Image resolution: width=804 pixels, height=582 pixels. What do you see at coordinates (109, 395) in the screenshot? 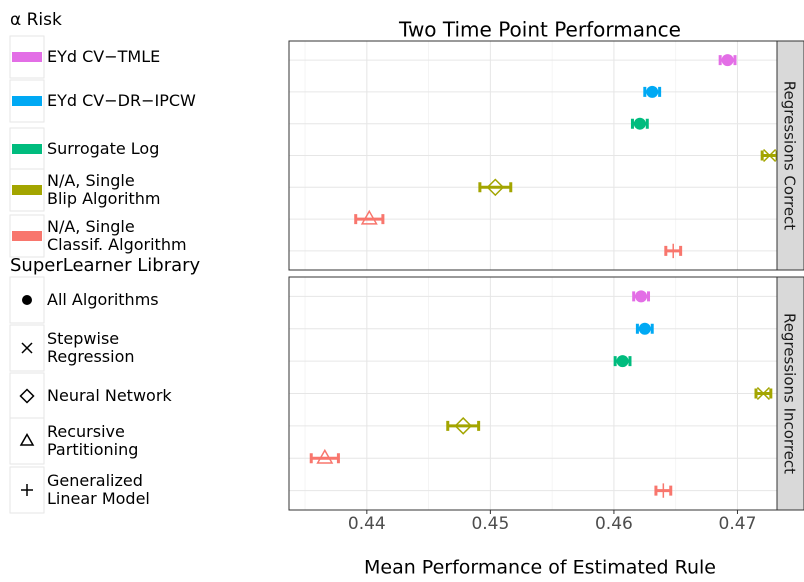
I see `legend-label: Neural Network` at bounding box center [109, 395].